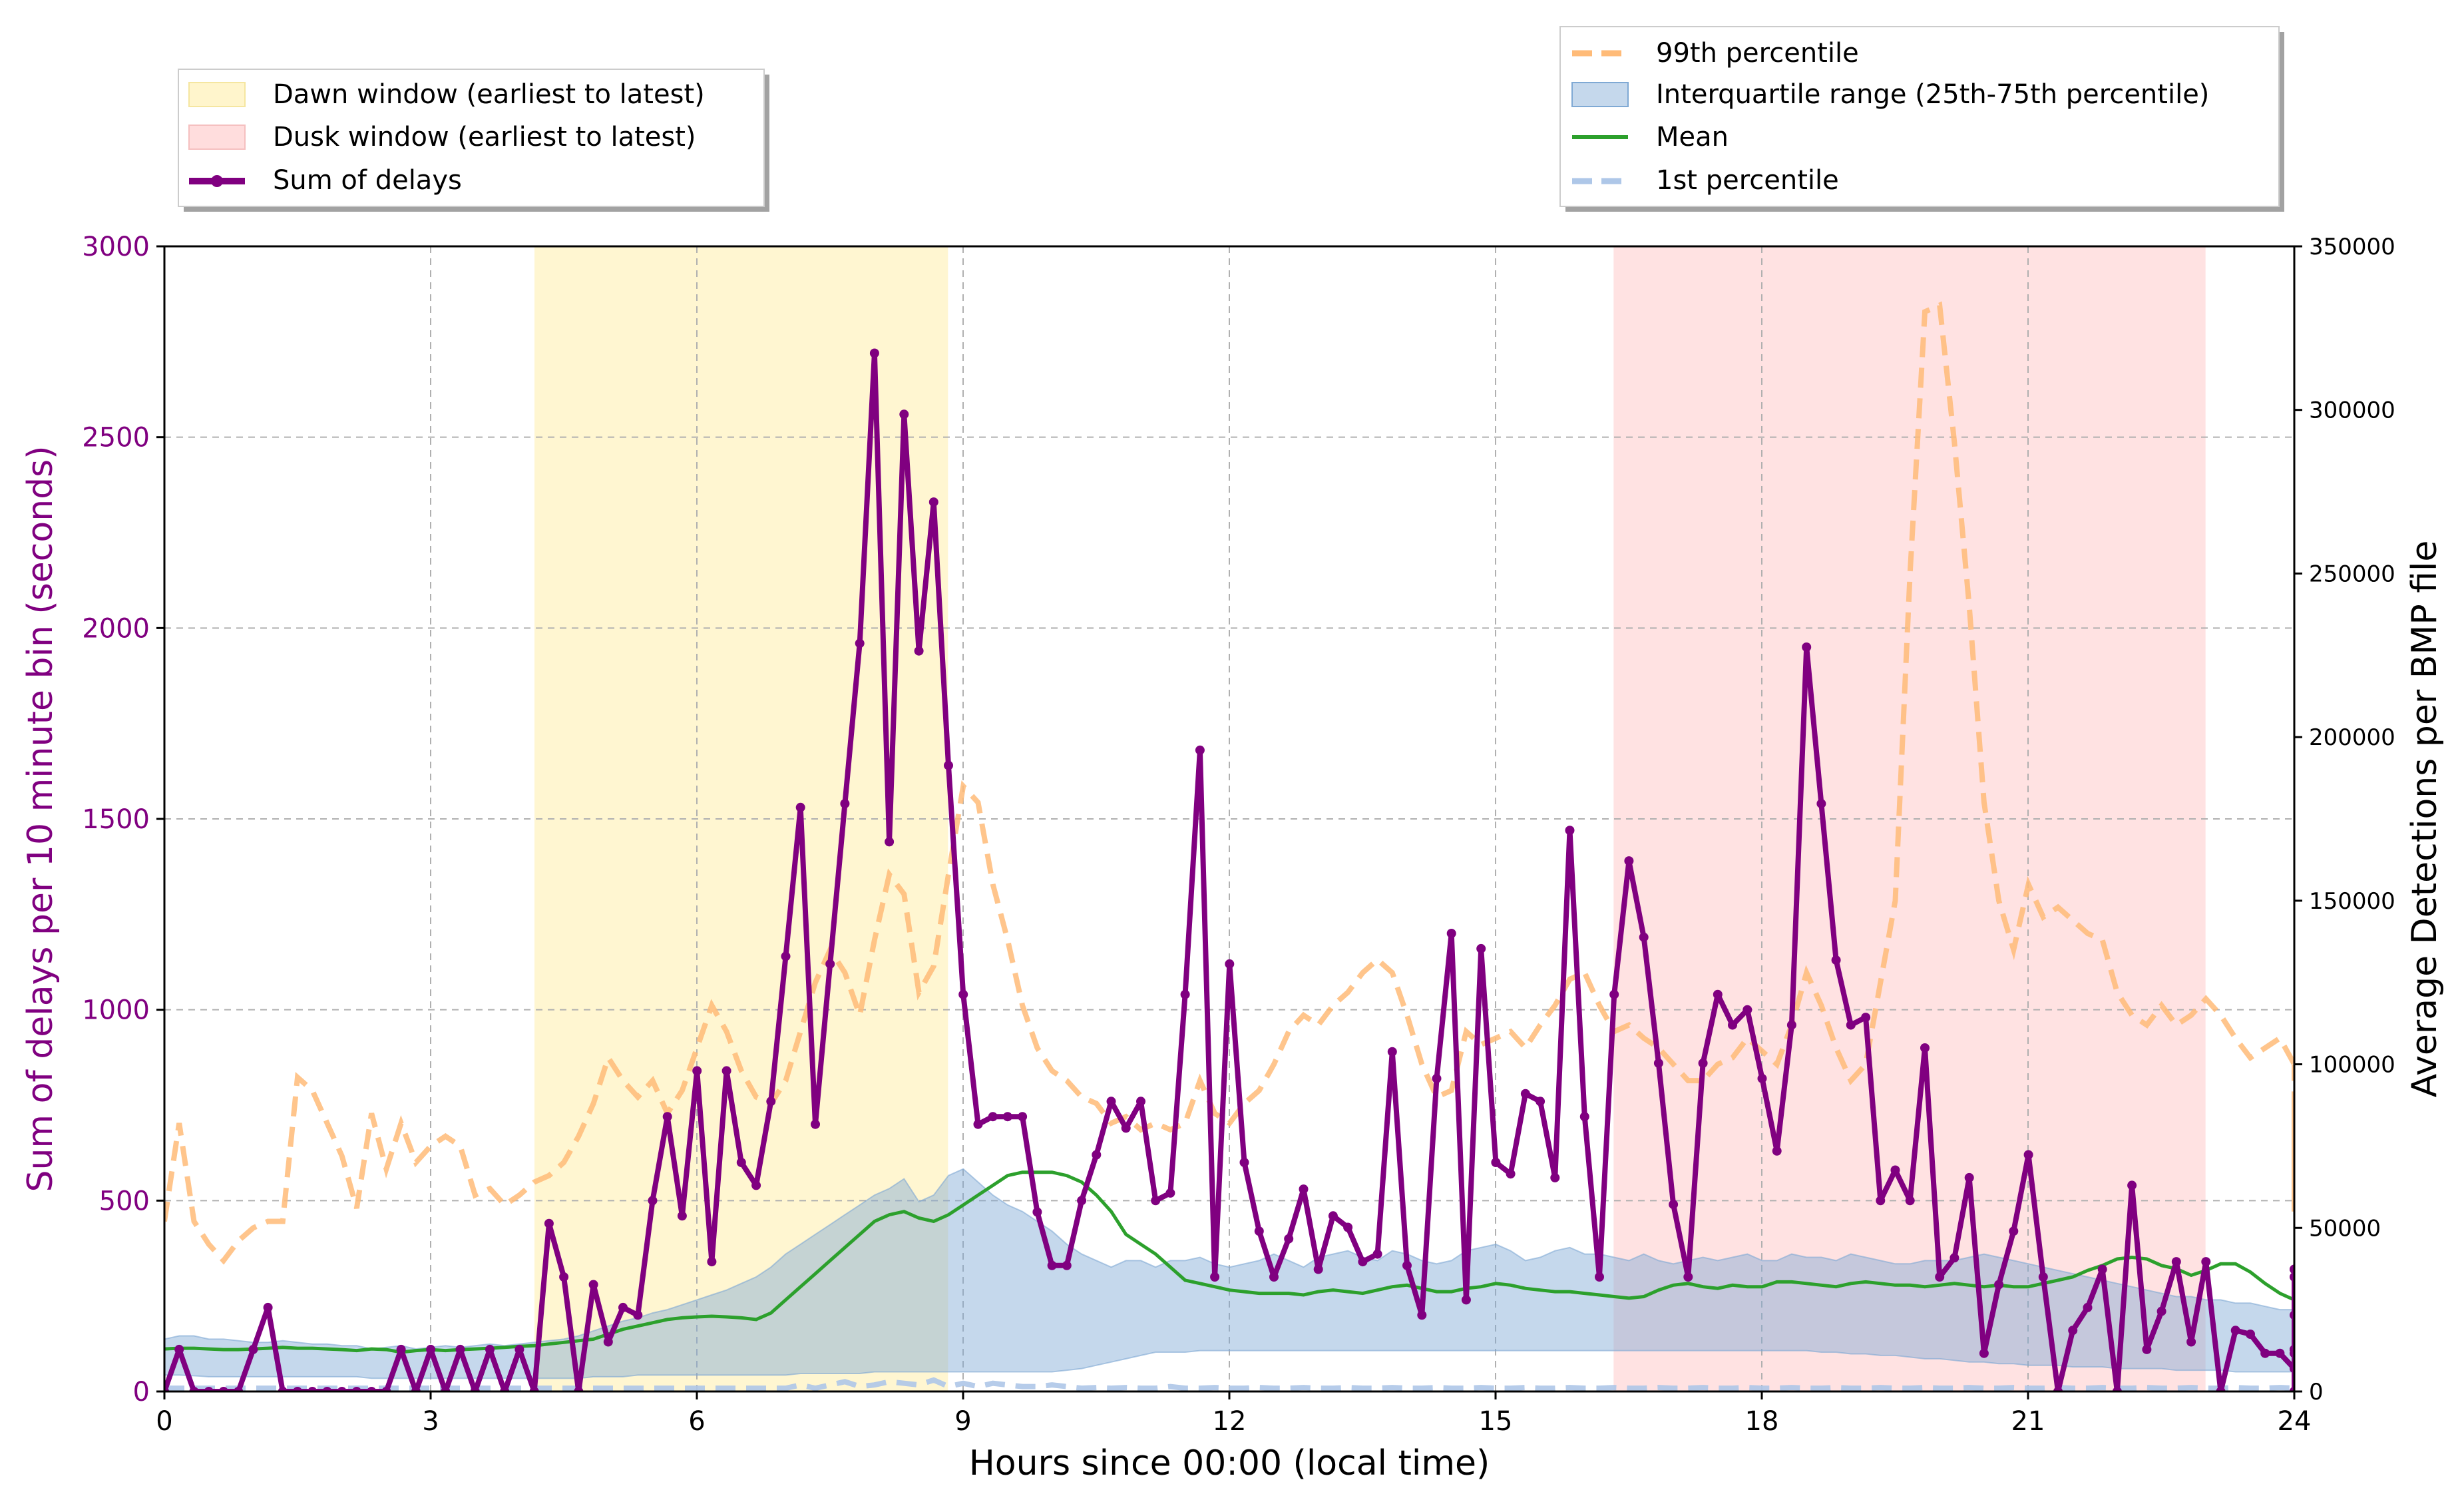  What do you see at coordinates (2028, 1421) in the screenshot?
I see `x-tick-label: 21` at bounding box center [2028, 1421].